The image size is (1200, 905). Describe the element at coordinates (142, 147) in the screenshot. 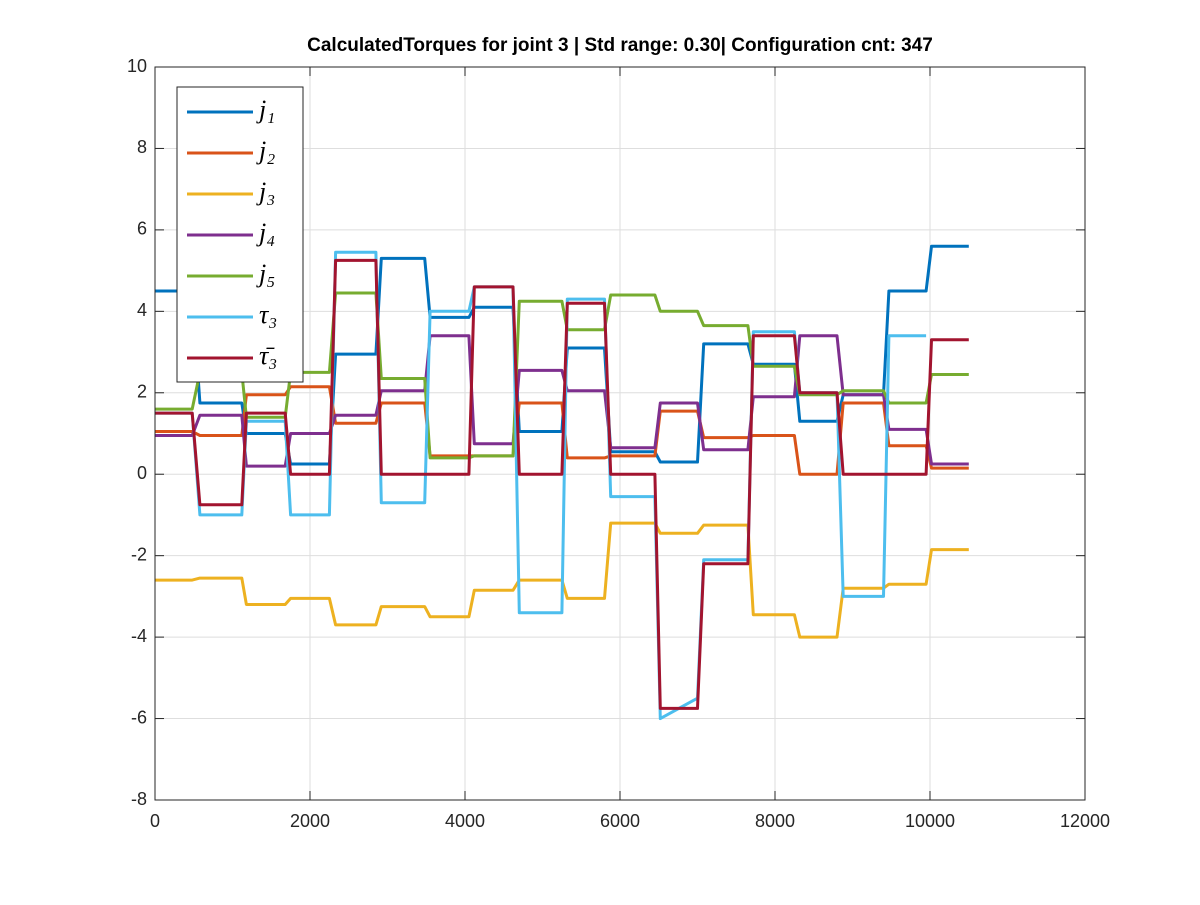

I see `y-tick-label: 8` at that location.